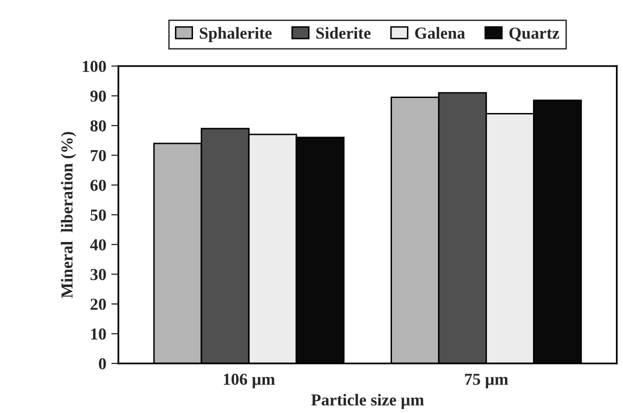 This screenshot has width=623, height=413. I want to click on y-tick-label: 0, so click(102, 364).